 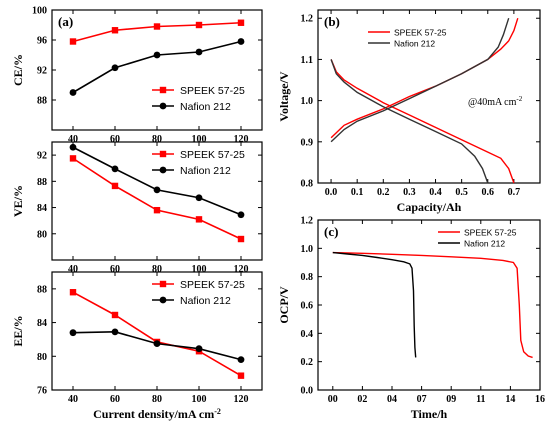 What do you see at coordinates (461, 192) in the screenshot?
I see `x-tick-label: 0.5` at bounding box center [461, 192].